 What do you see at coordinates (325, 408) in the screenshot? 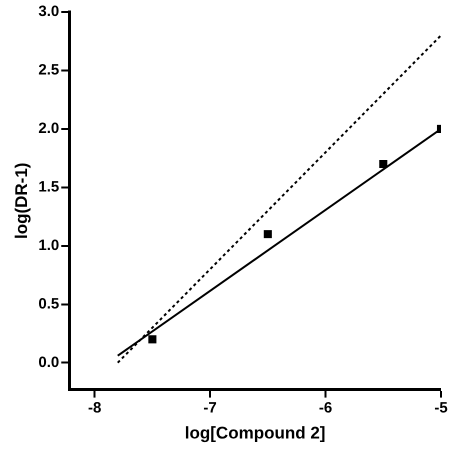
I see `x-tick-label: -6` at bounding box center [325, 408].